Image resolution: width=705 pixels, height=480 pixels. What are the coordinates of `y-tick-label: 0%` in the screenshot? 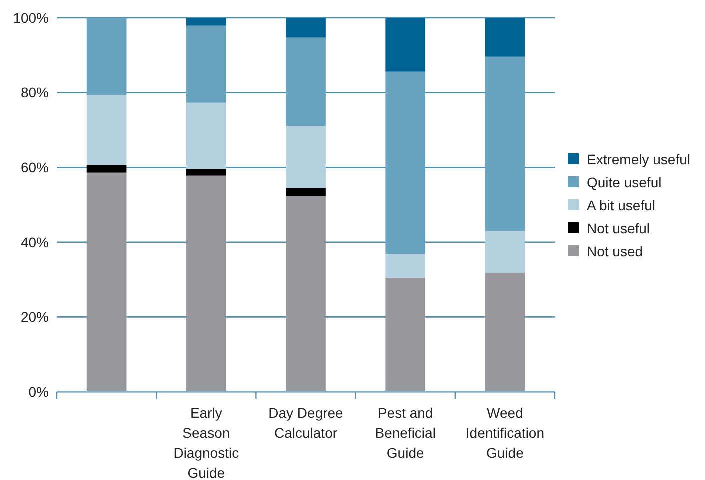 It's located at (38, 392).